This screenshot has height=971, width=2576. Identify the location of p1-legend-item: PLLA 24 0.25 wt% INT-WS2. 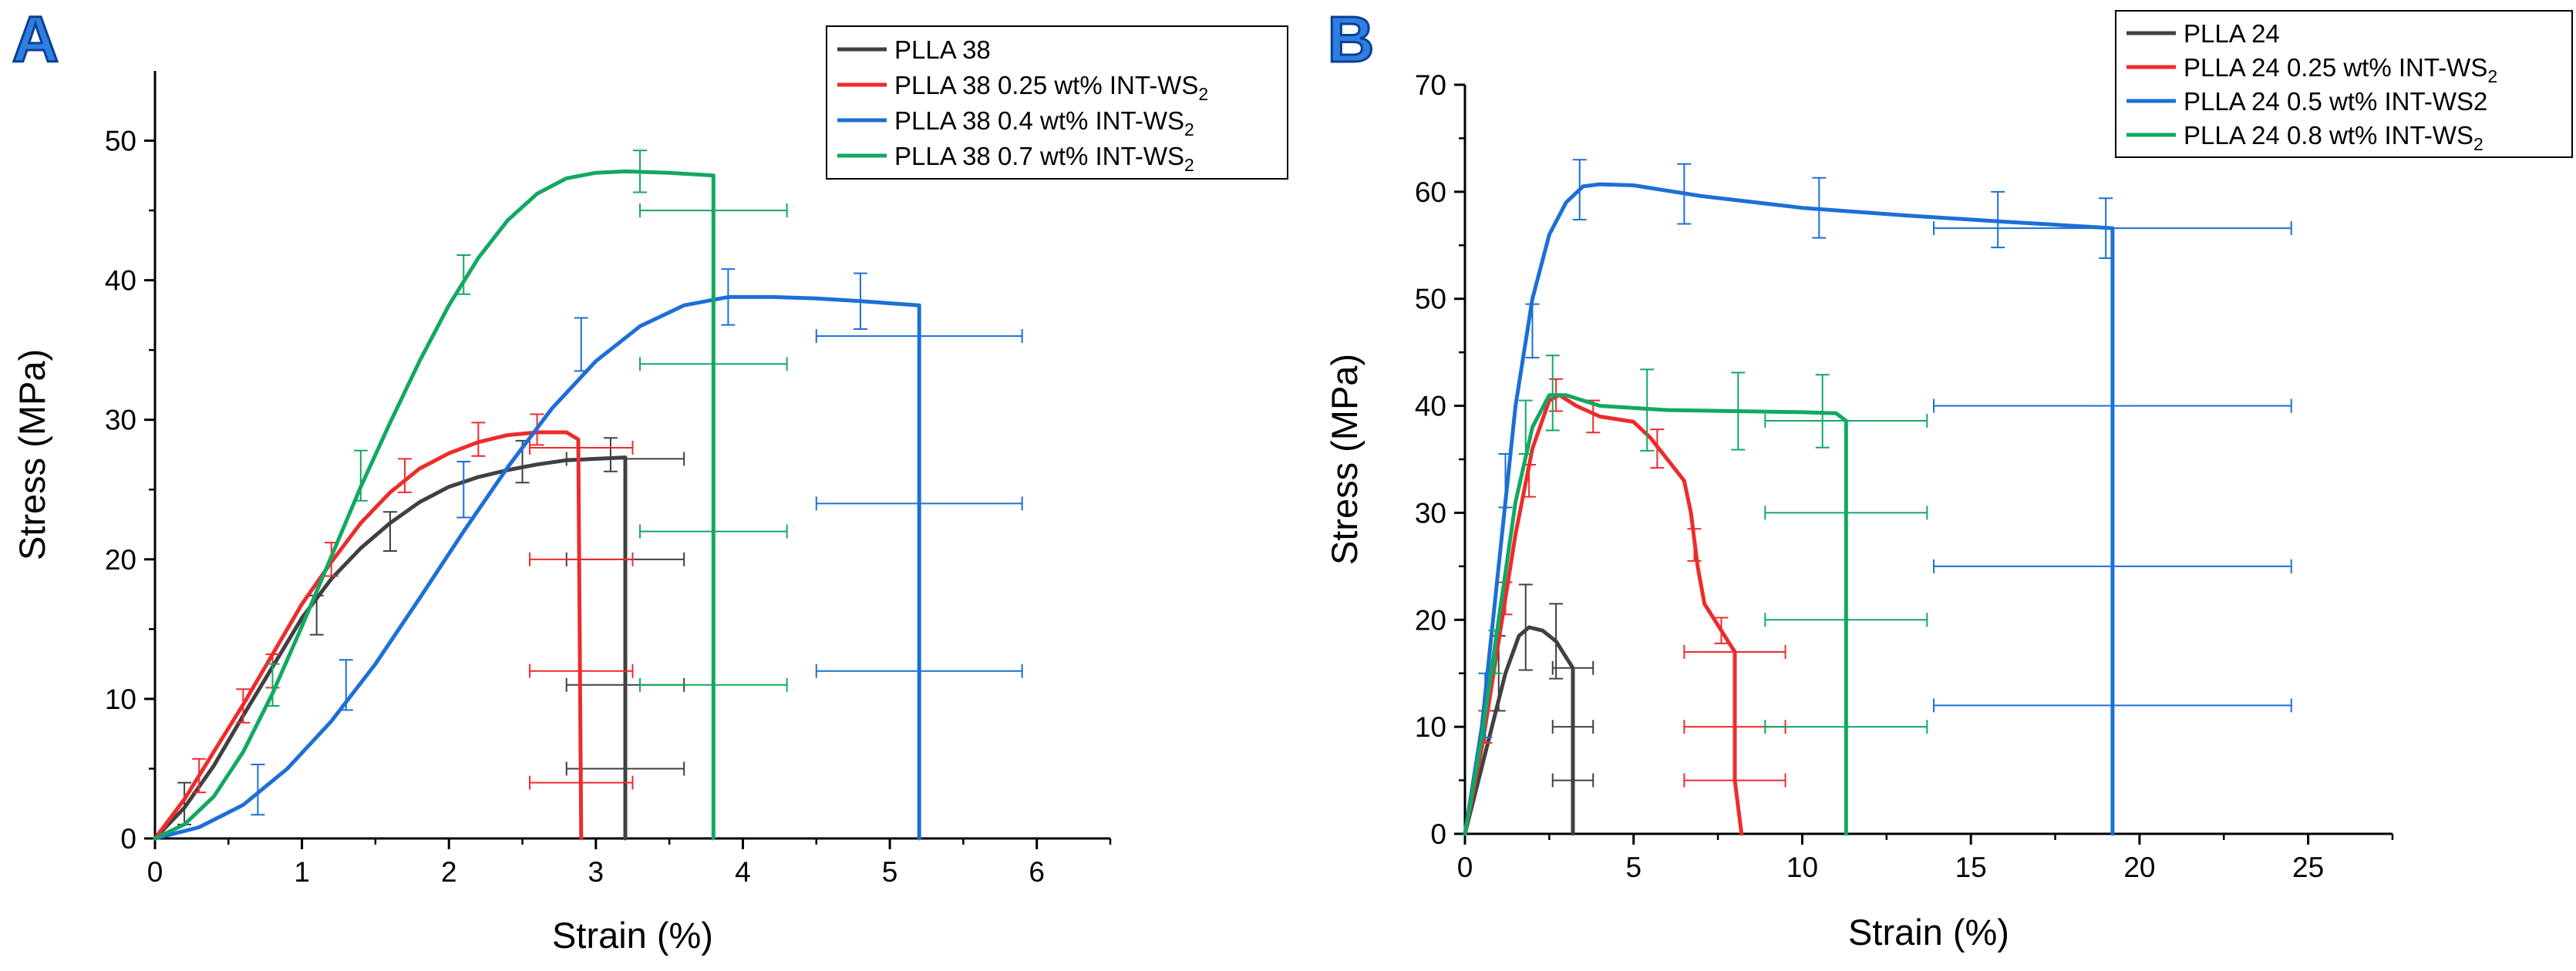
(2312, 69).